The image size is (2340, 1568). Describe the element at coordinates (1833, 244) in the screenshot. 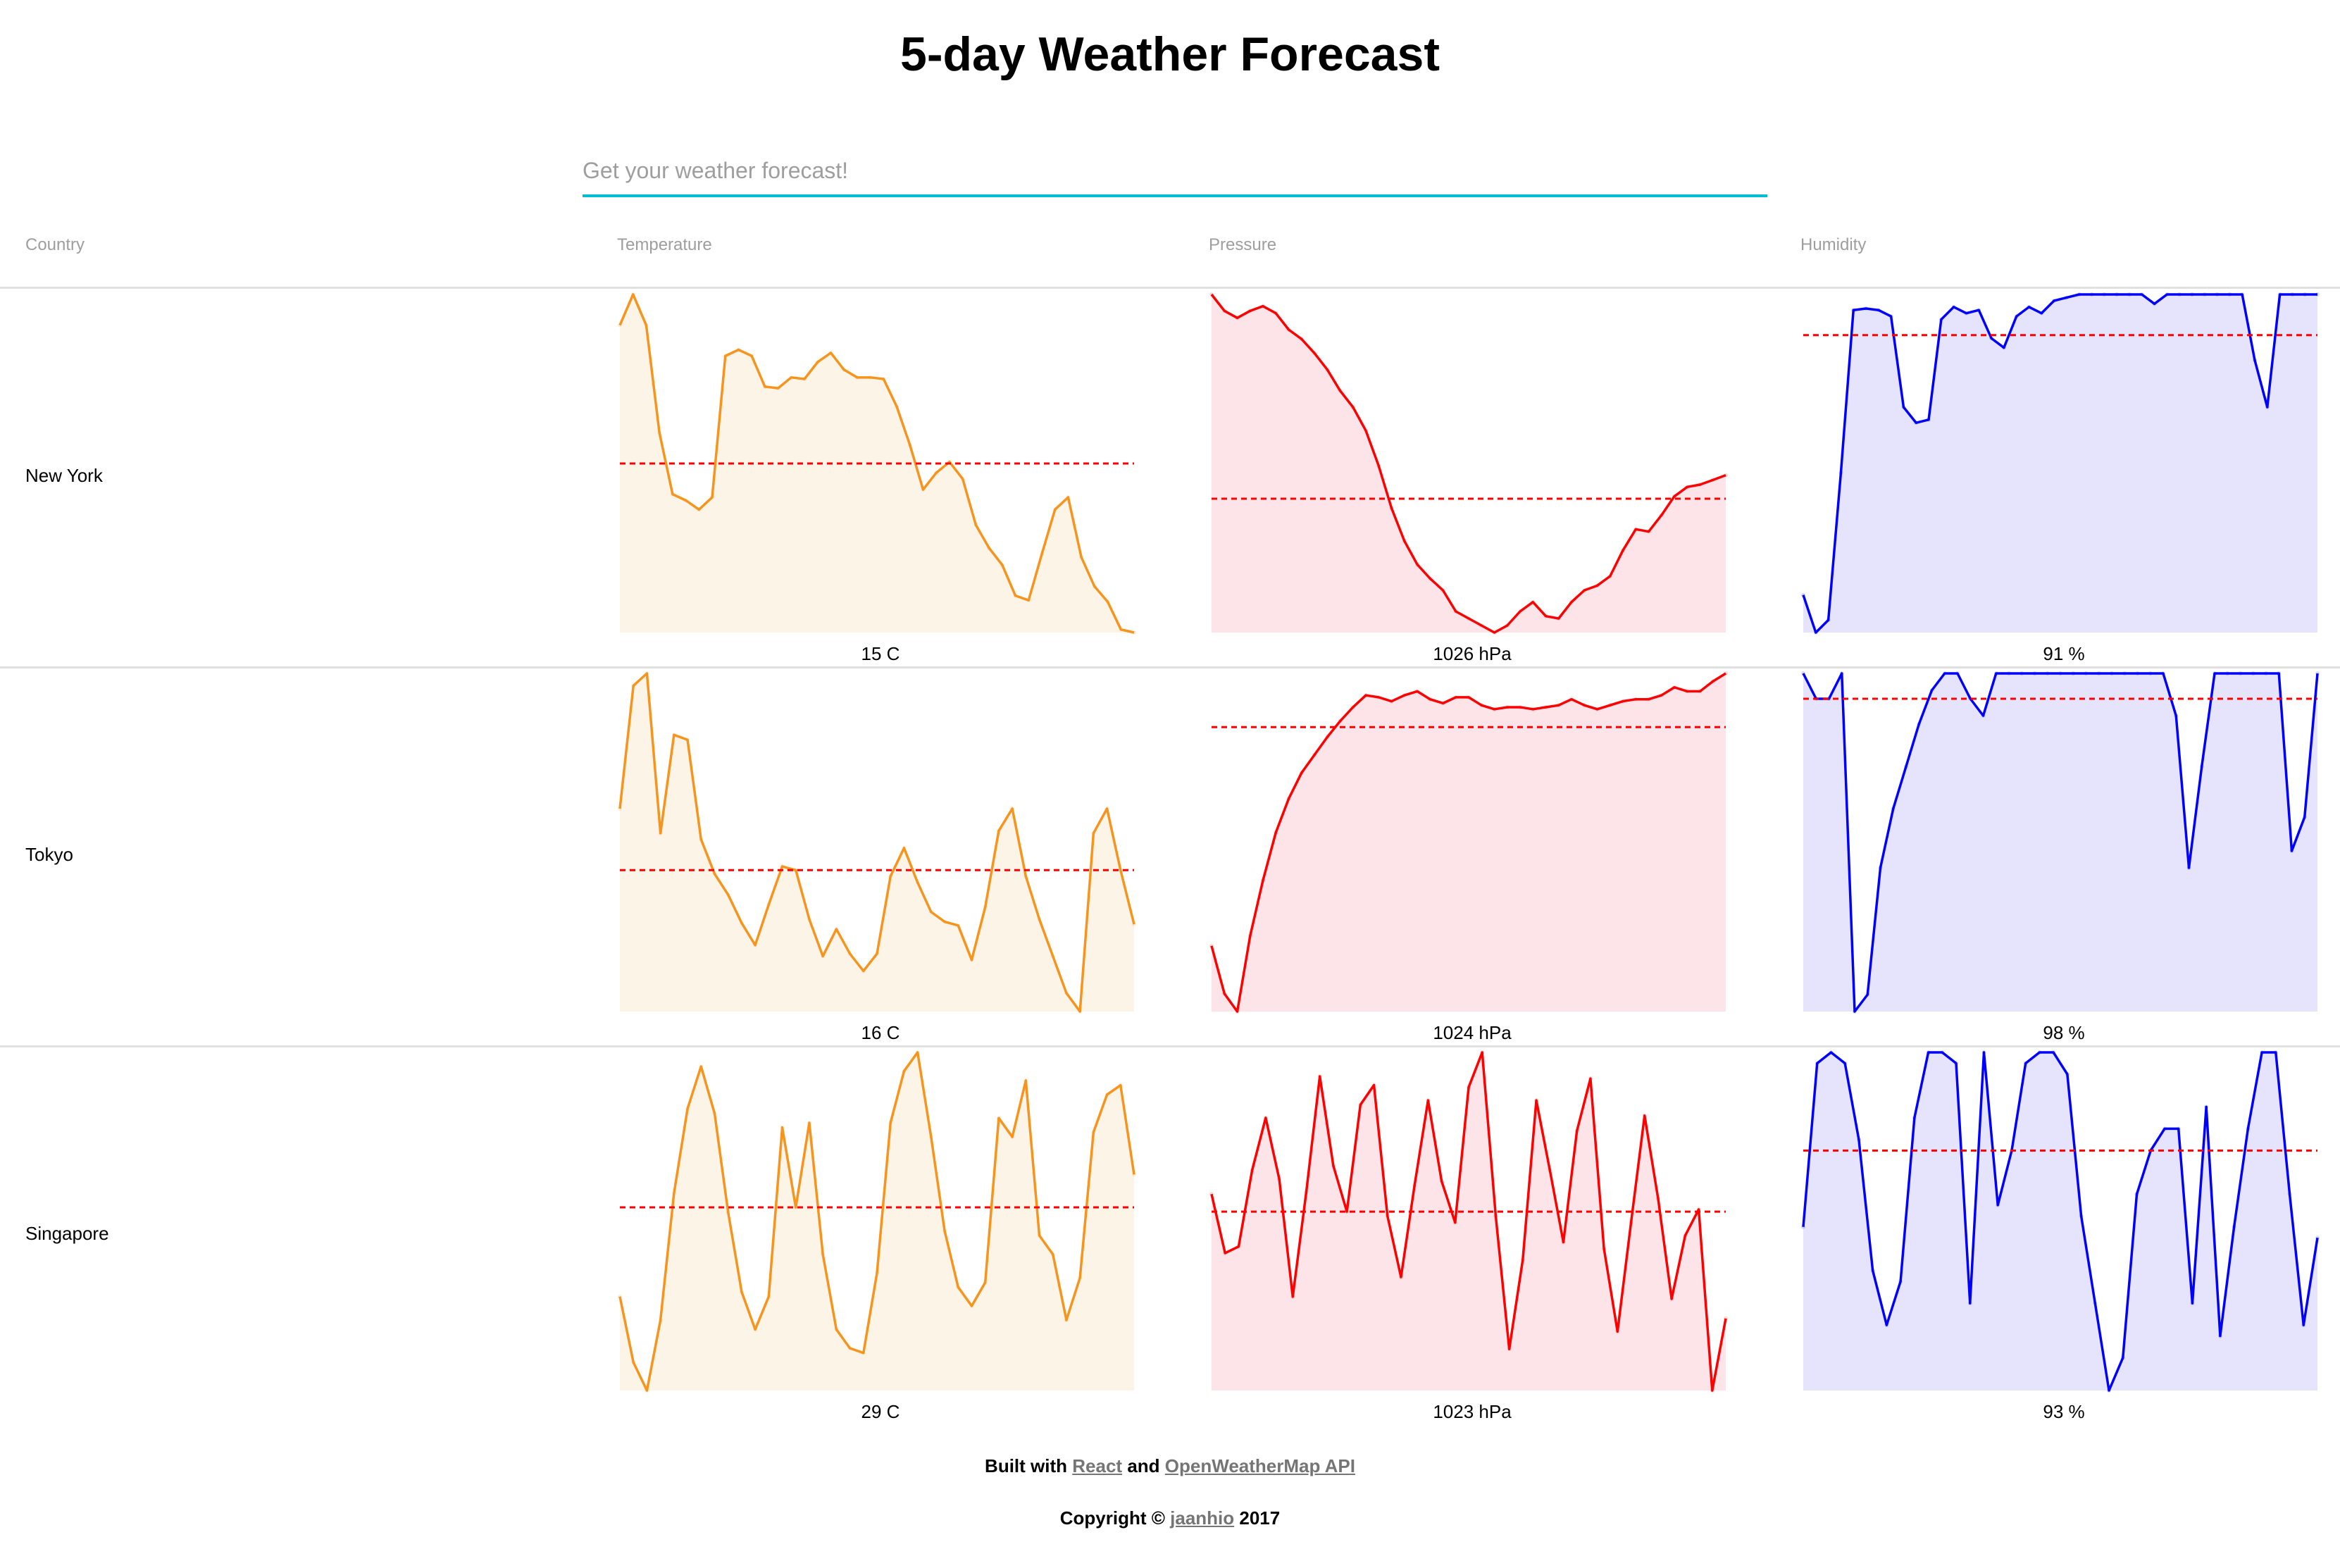

I see `column-header-humidity: Humidity` at that location.